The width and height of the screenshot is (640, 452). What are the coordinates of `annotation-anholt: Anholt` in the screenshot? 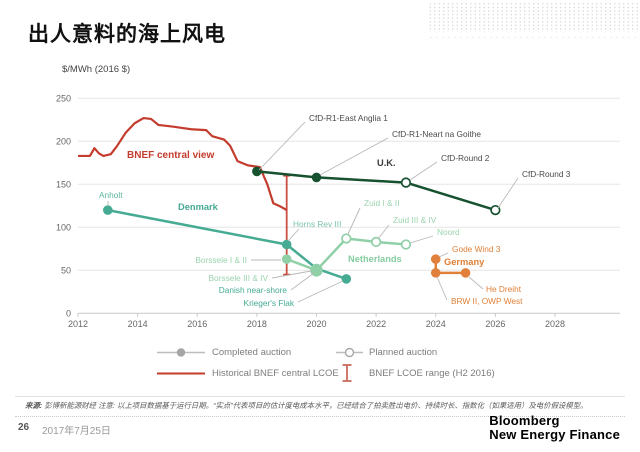 It's located at (111, 195).